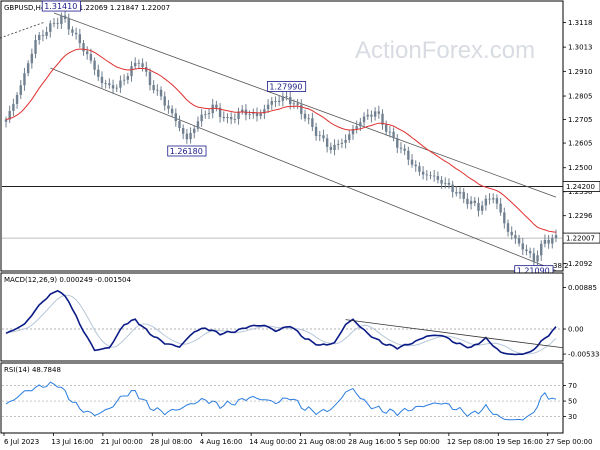  I want to click on time-tick-label: 21 Jul 00:00, so click(122, 442).